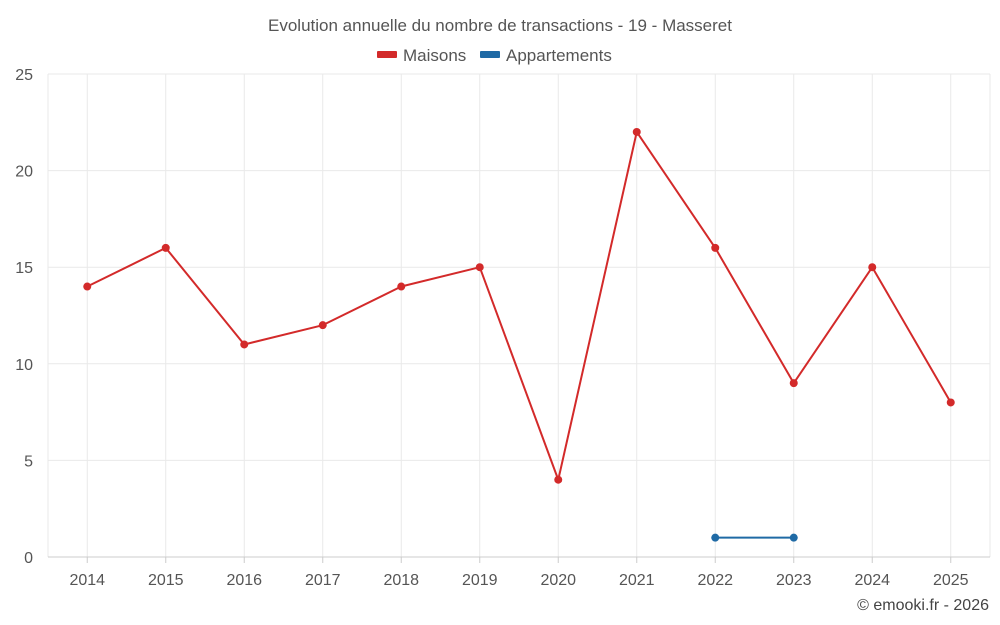 Image resolution: width=1000 pixels, height=625 pixels. What do you see at coordinates (323, 580) in the screenshot?
I see `x-tick-label: 2017` at bounding box center [323, 580].